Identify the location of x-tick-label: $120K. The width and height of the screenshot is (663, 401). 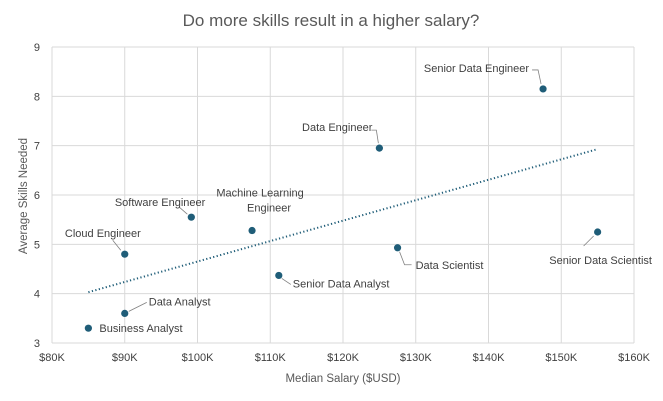
(343, 358).